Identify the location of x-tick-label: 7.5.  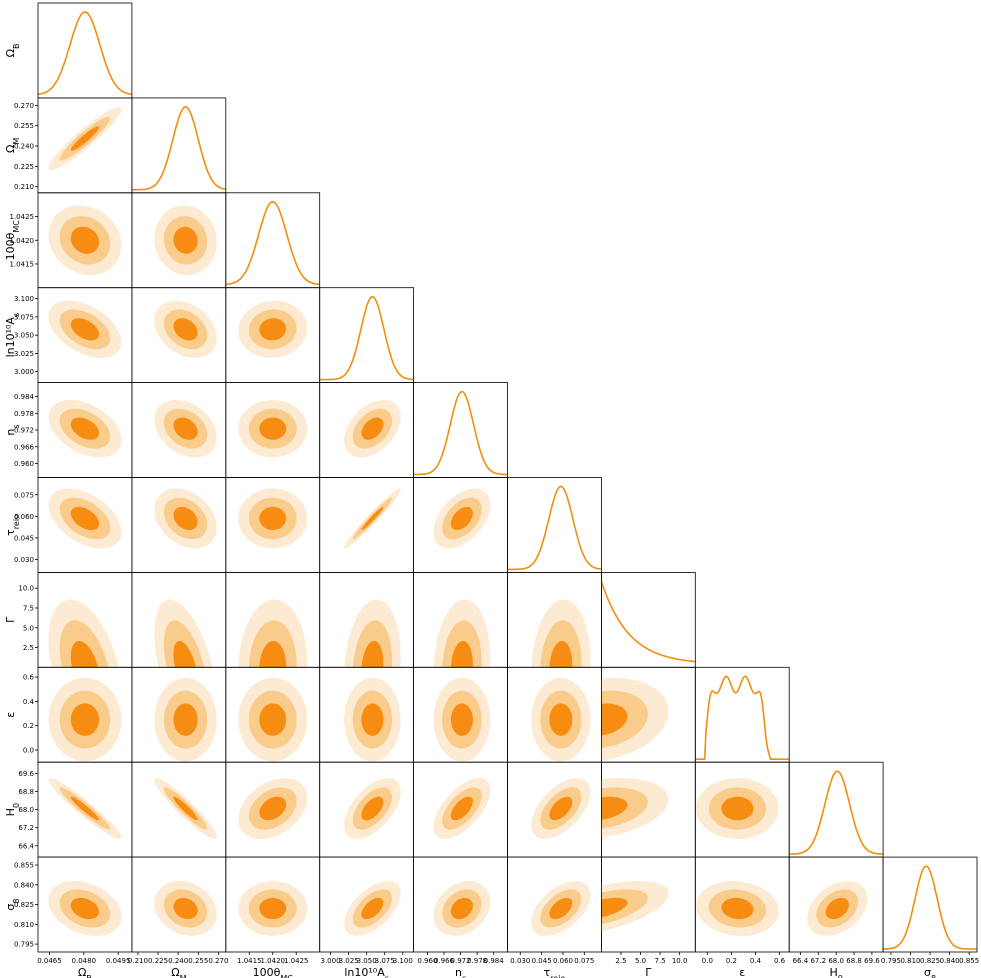
(660, 961).